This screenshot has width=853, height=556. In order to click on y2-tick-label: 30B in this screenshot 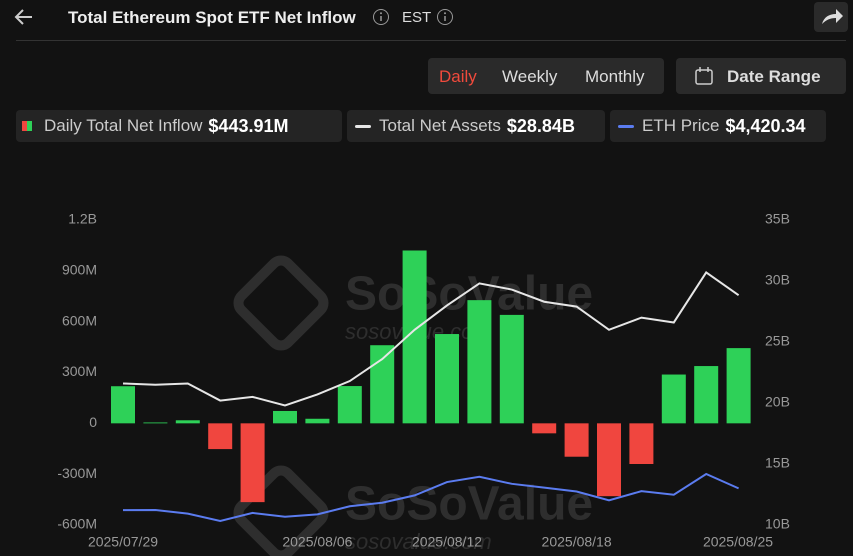, I will do `click(777, 280)`.